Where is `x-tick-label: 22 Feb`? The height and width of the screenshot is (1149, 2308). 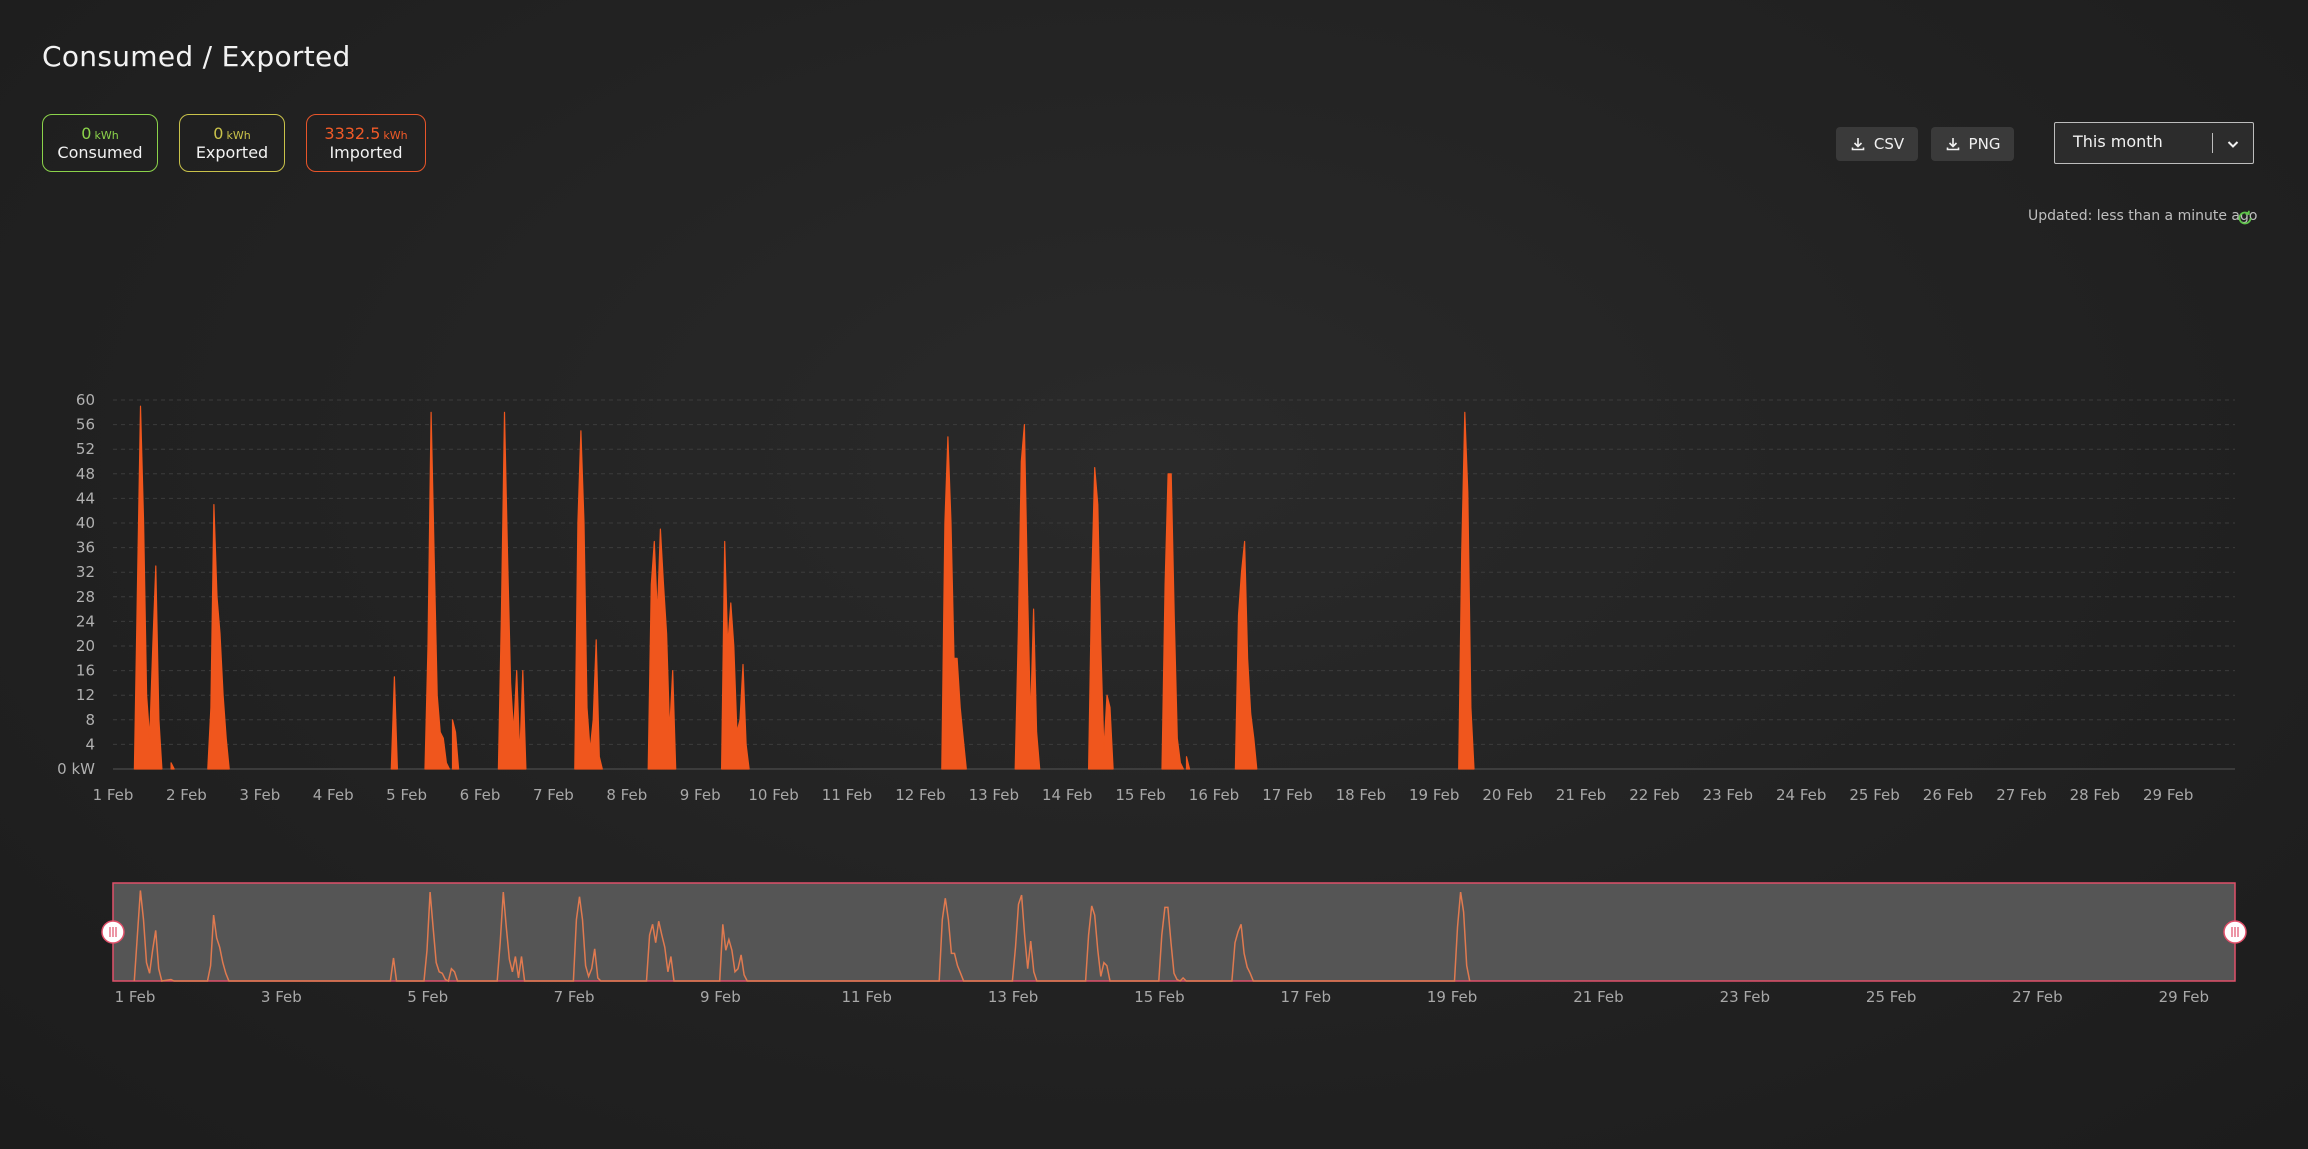
x-tick-label: 22 Feb is located at coordinates (1654, 795).